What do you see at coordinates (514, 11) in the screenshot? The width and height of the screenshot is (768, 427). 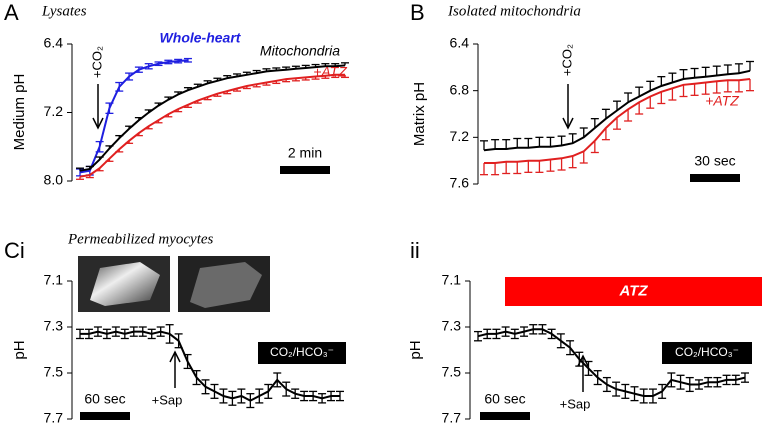 I see `panel-title: Isolated mitochondria` at bounding box center [514, 11].